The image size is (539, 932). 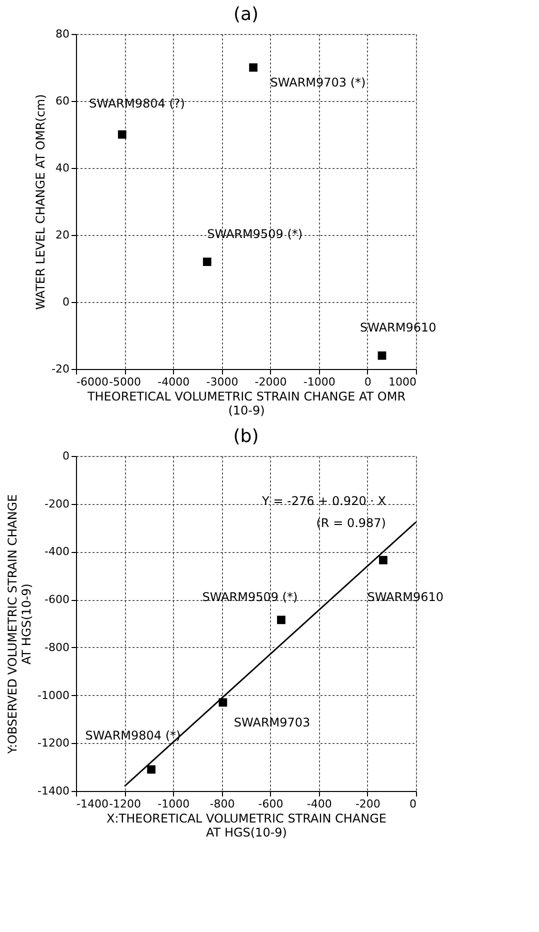 What do you see at coordinates (63, 34) in the screenshot?
I see `y-tick-label: 80` at bounding box center [63, 34].